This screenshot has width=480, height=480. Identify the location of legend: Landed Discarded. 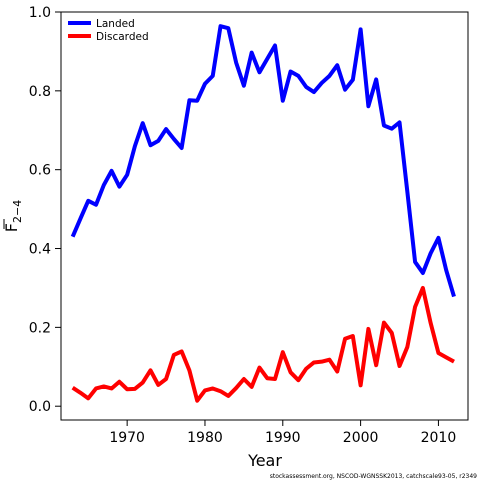
(108, 30).